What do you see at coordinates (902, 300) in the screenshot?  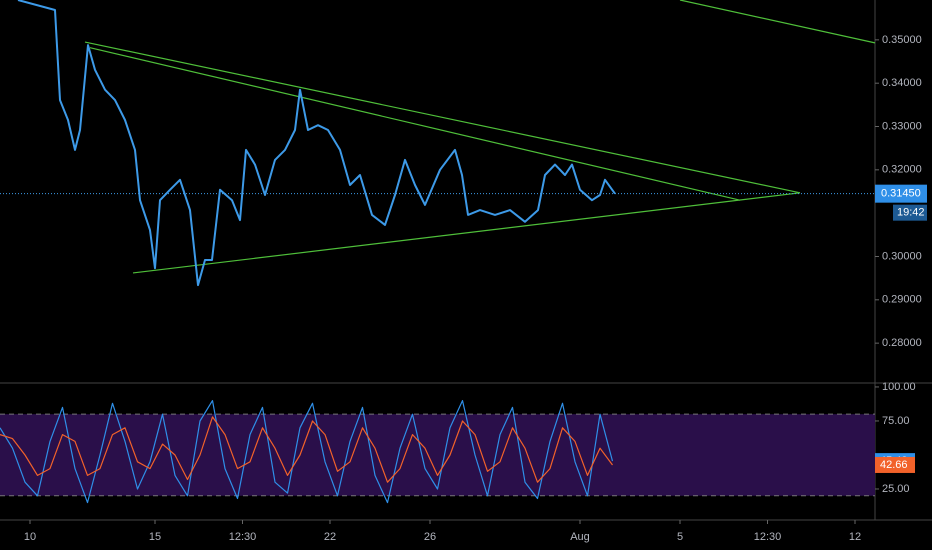 I see `y-tick-label: 0.29000` at bounding box center [902, 300].